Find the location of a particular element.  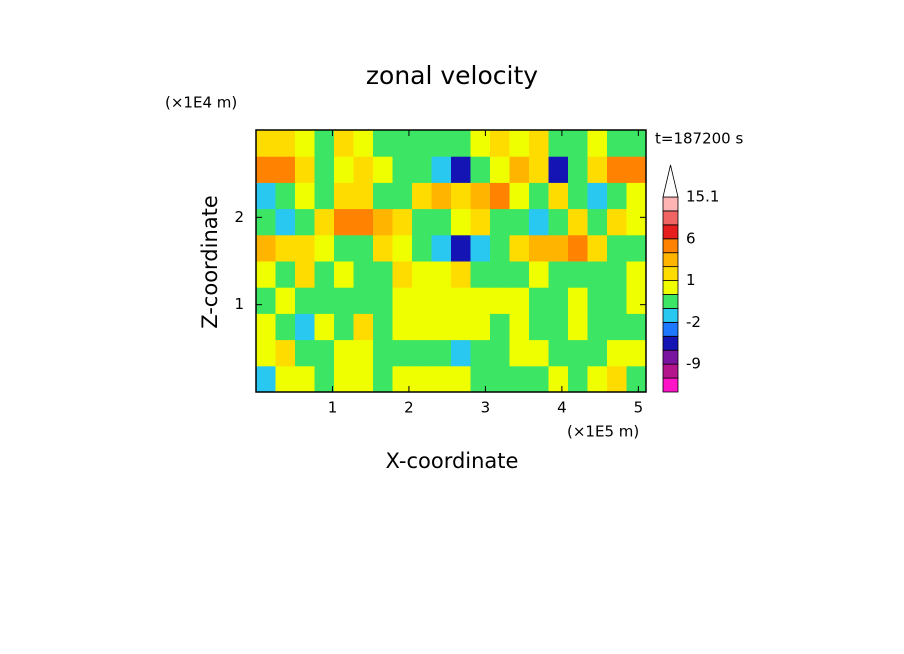

time-label: t=187200 s is located at coordinates (699, 139).